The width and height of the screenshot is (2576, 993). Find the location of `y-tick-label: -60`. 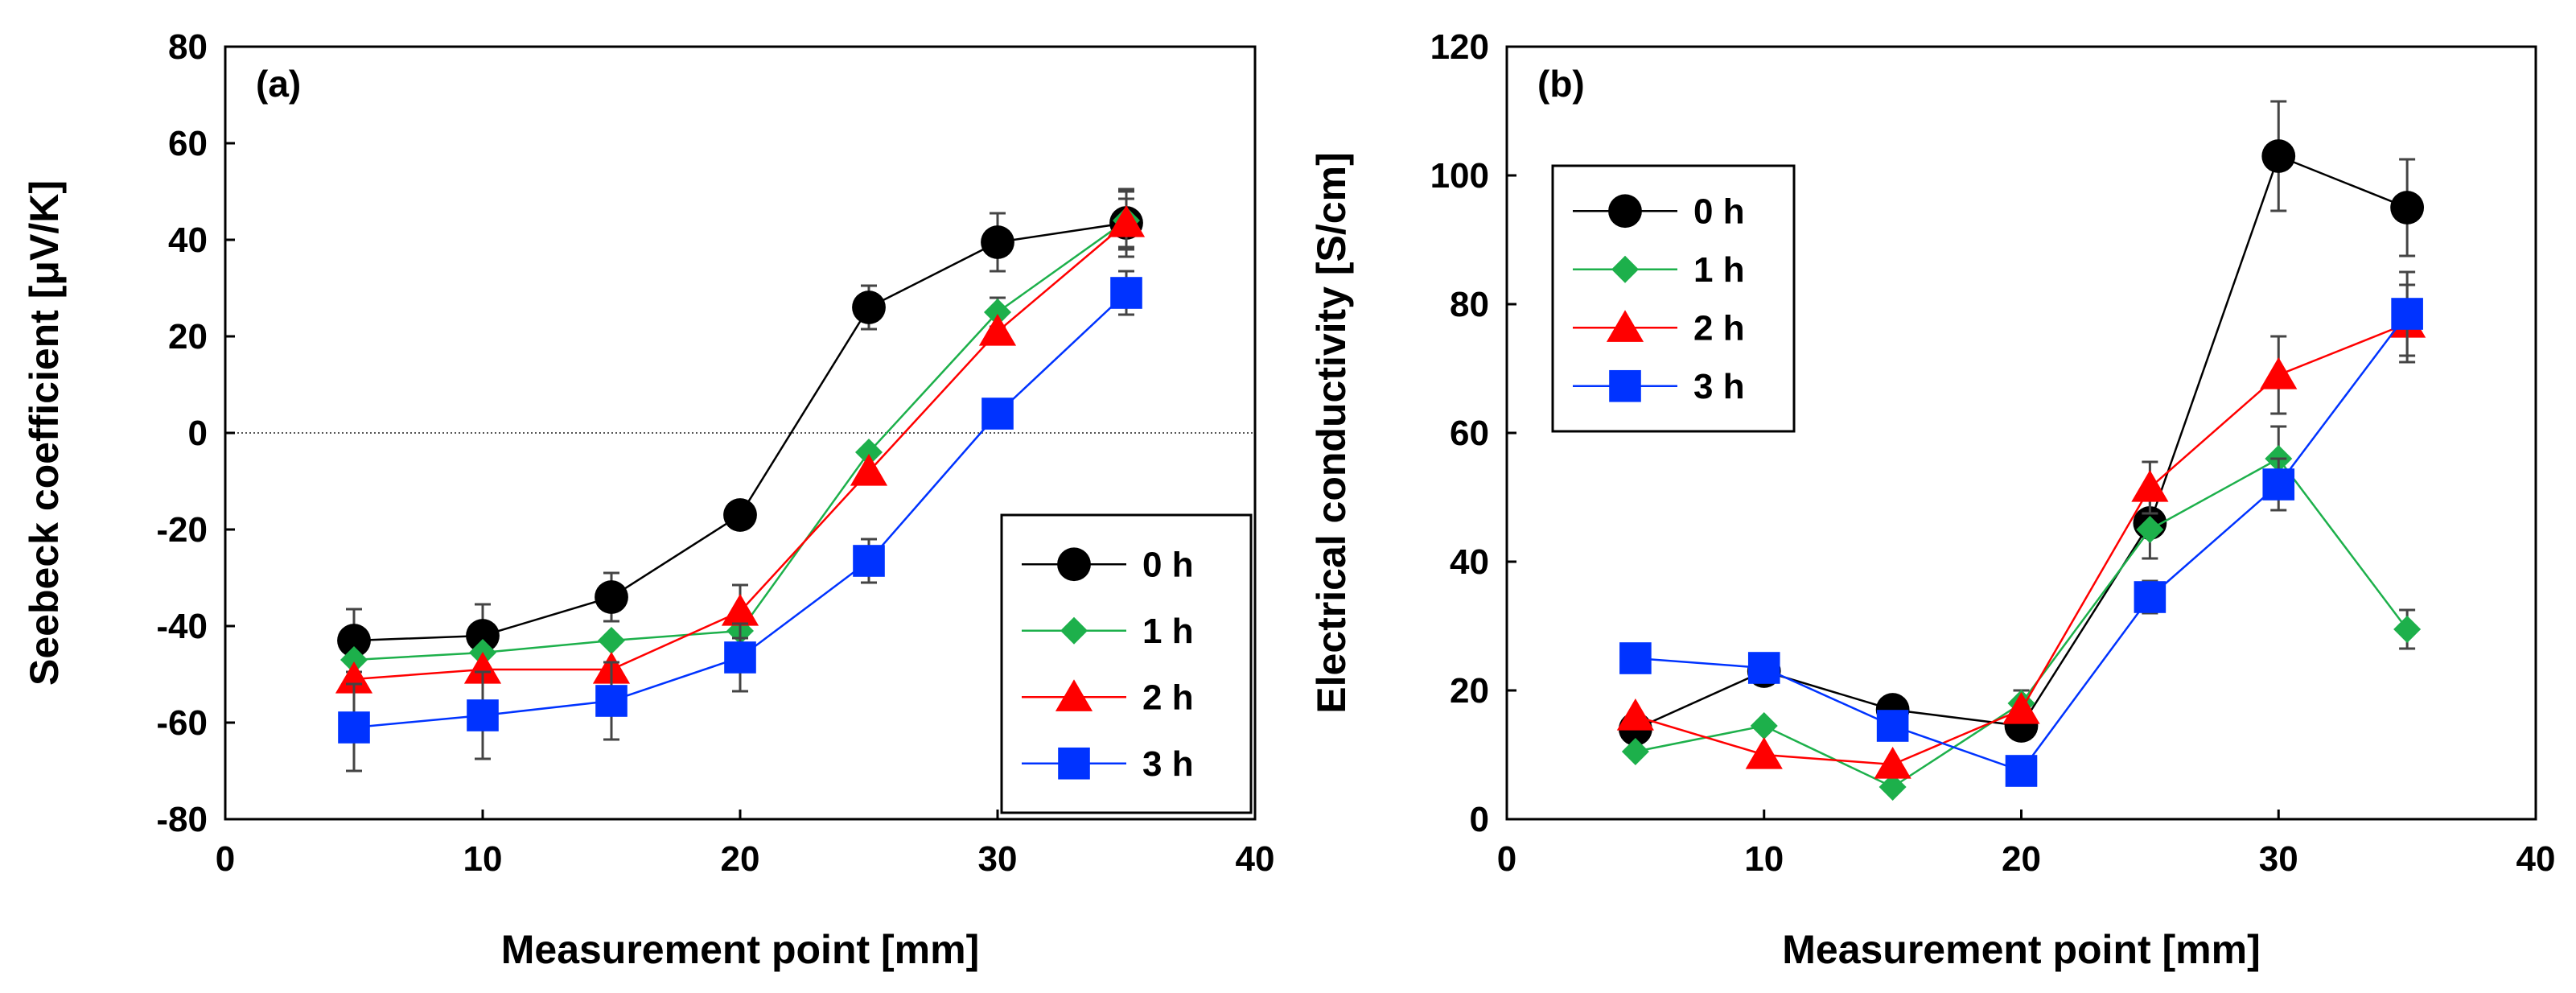

y-tick-label: -60 is located at coordinates (182, 723).